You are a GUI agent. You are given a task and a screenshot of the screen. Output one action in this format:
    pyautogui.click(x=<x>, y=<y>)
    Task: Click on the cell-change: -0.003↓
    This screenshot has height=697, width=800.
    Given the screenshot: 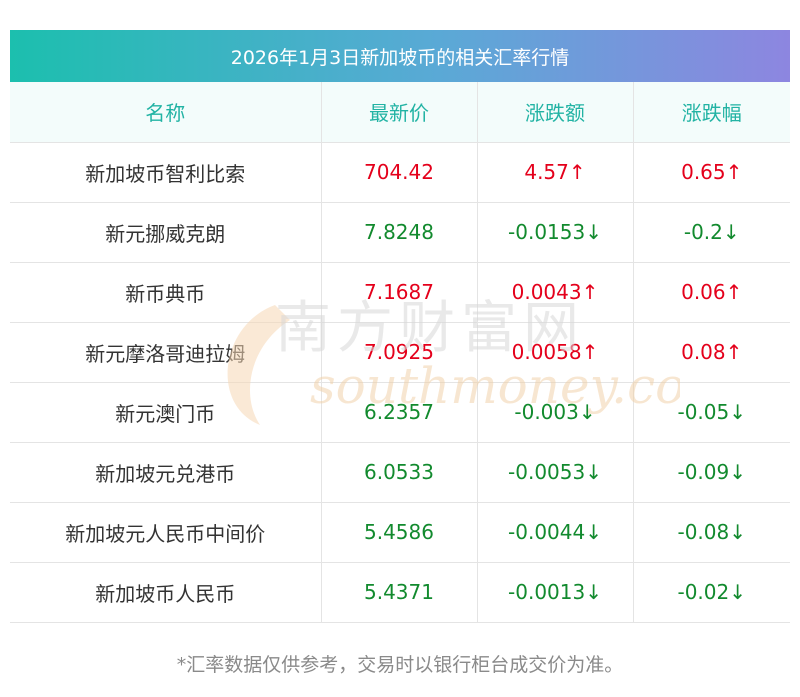 What is the action you would take?
    pyautogui.click(x=554, y=412)
    